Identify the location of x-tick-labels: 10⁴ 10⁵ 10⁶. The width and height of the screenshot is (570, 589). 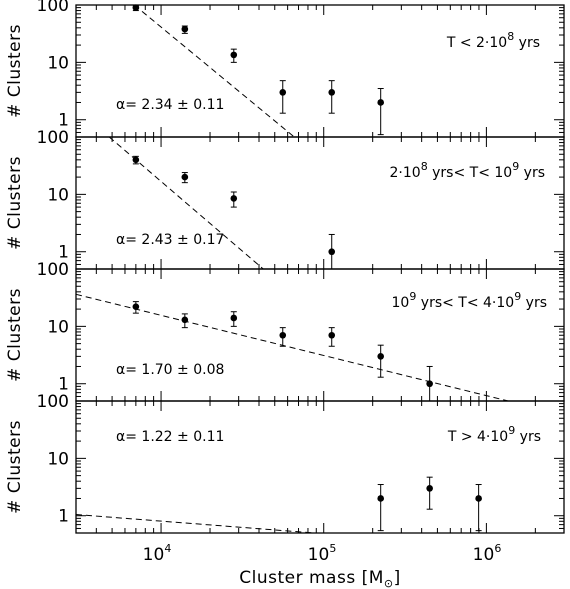
(322, 553).